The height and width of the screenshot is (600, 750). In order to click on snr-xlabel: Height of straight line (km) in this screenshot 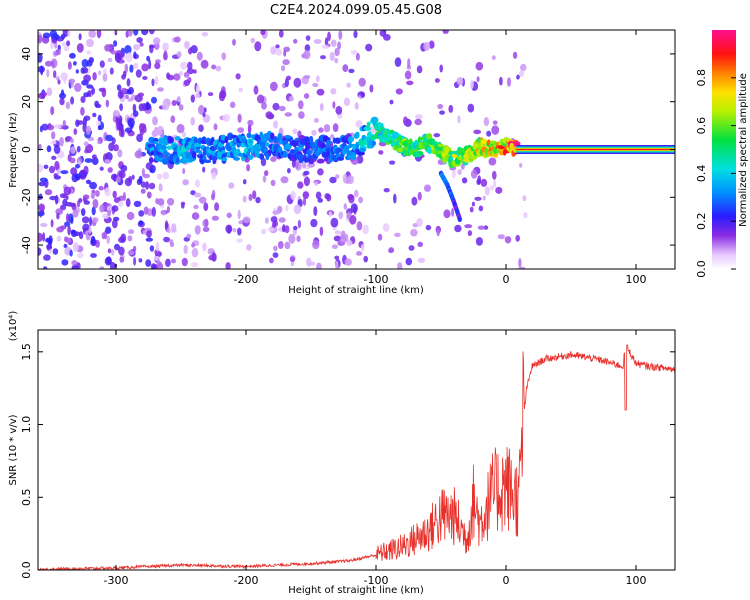, I will do `click(356, 590)`.